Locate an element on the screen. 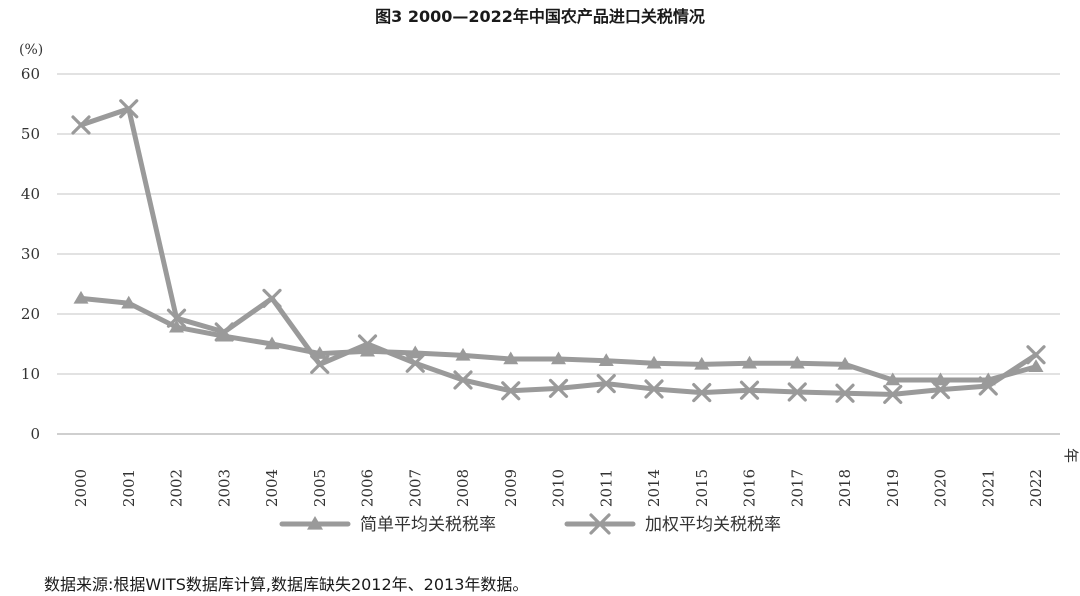  x-tick-label: 2019 is located at coordinates (893, 488).